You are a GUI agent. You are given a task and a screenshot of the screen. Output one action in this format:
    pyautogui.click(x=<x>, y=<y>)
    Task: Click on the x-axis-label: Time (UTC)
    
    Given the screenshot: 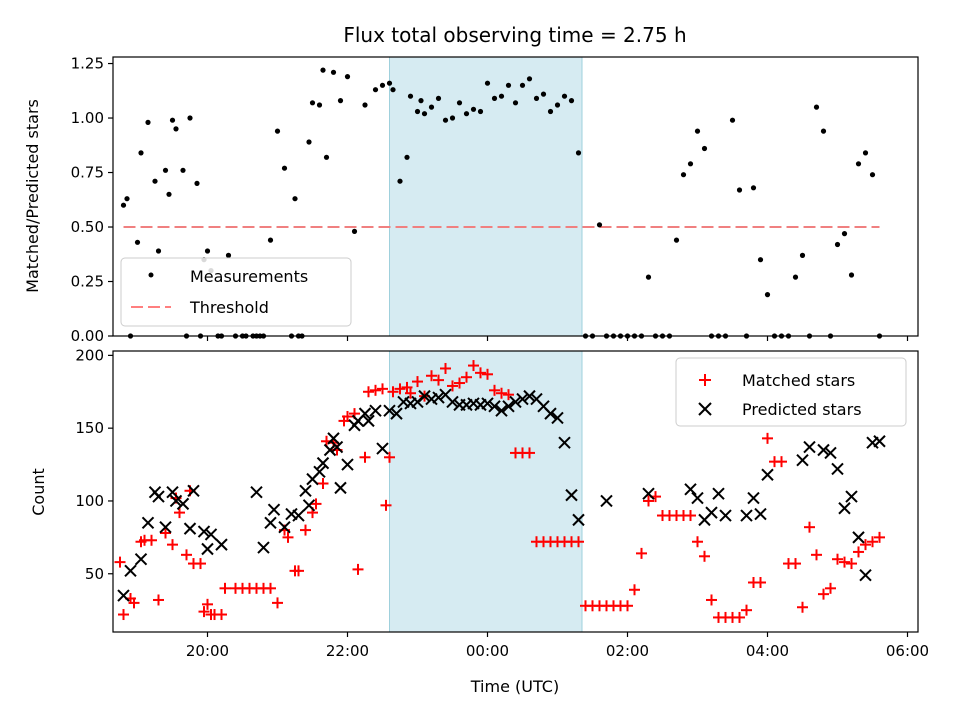 What is the action you would take?
    pyautogui.click(x=514, y=686)
    